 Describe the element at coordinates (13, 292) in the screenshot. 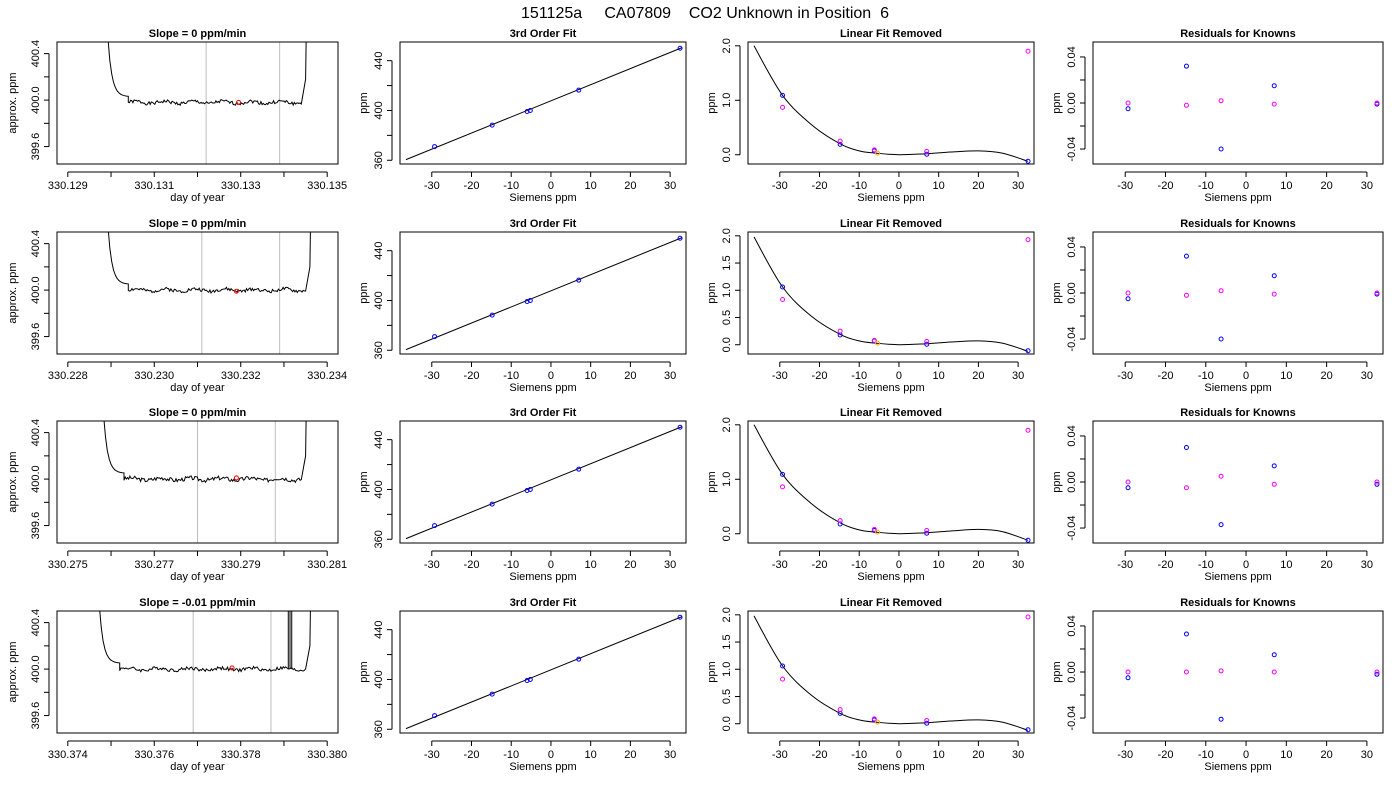

I see `y-axis-label: approx. ppm` at that location.